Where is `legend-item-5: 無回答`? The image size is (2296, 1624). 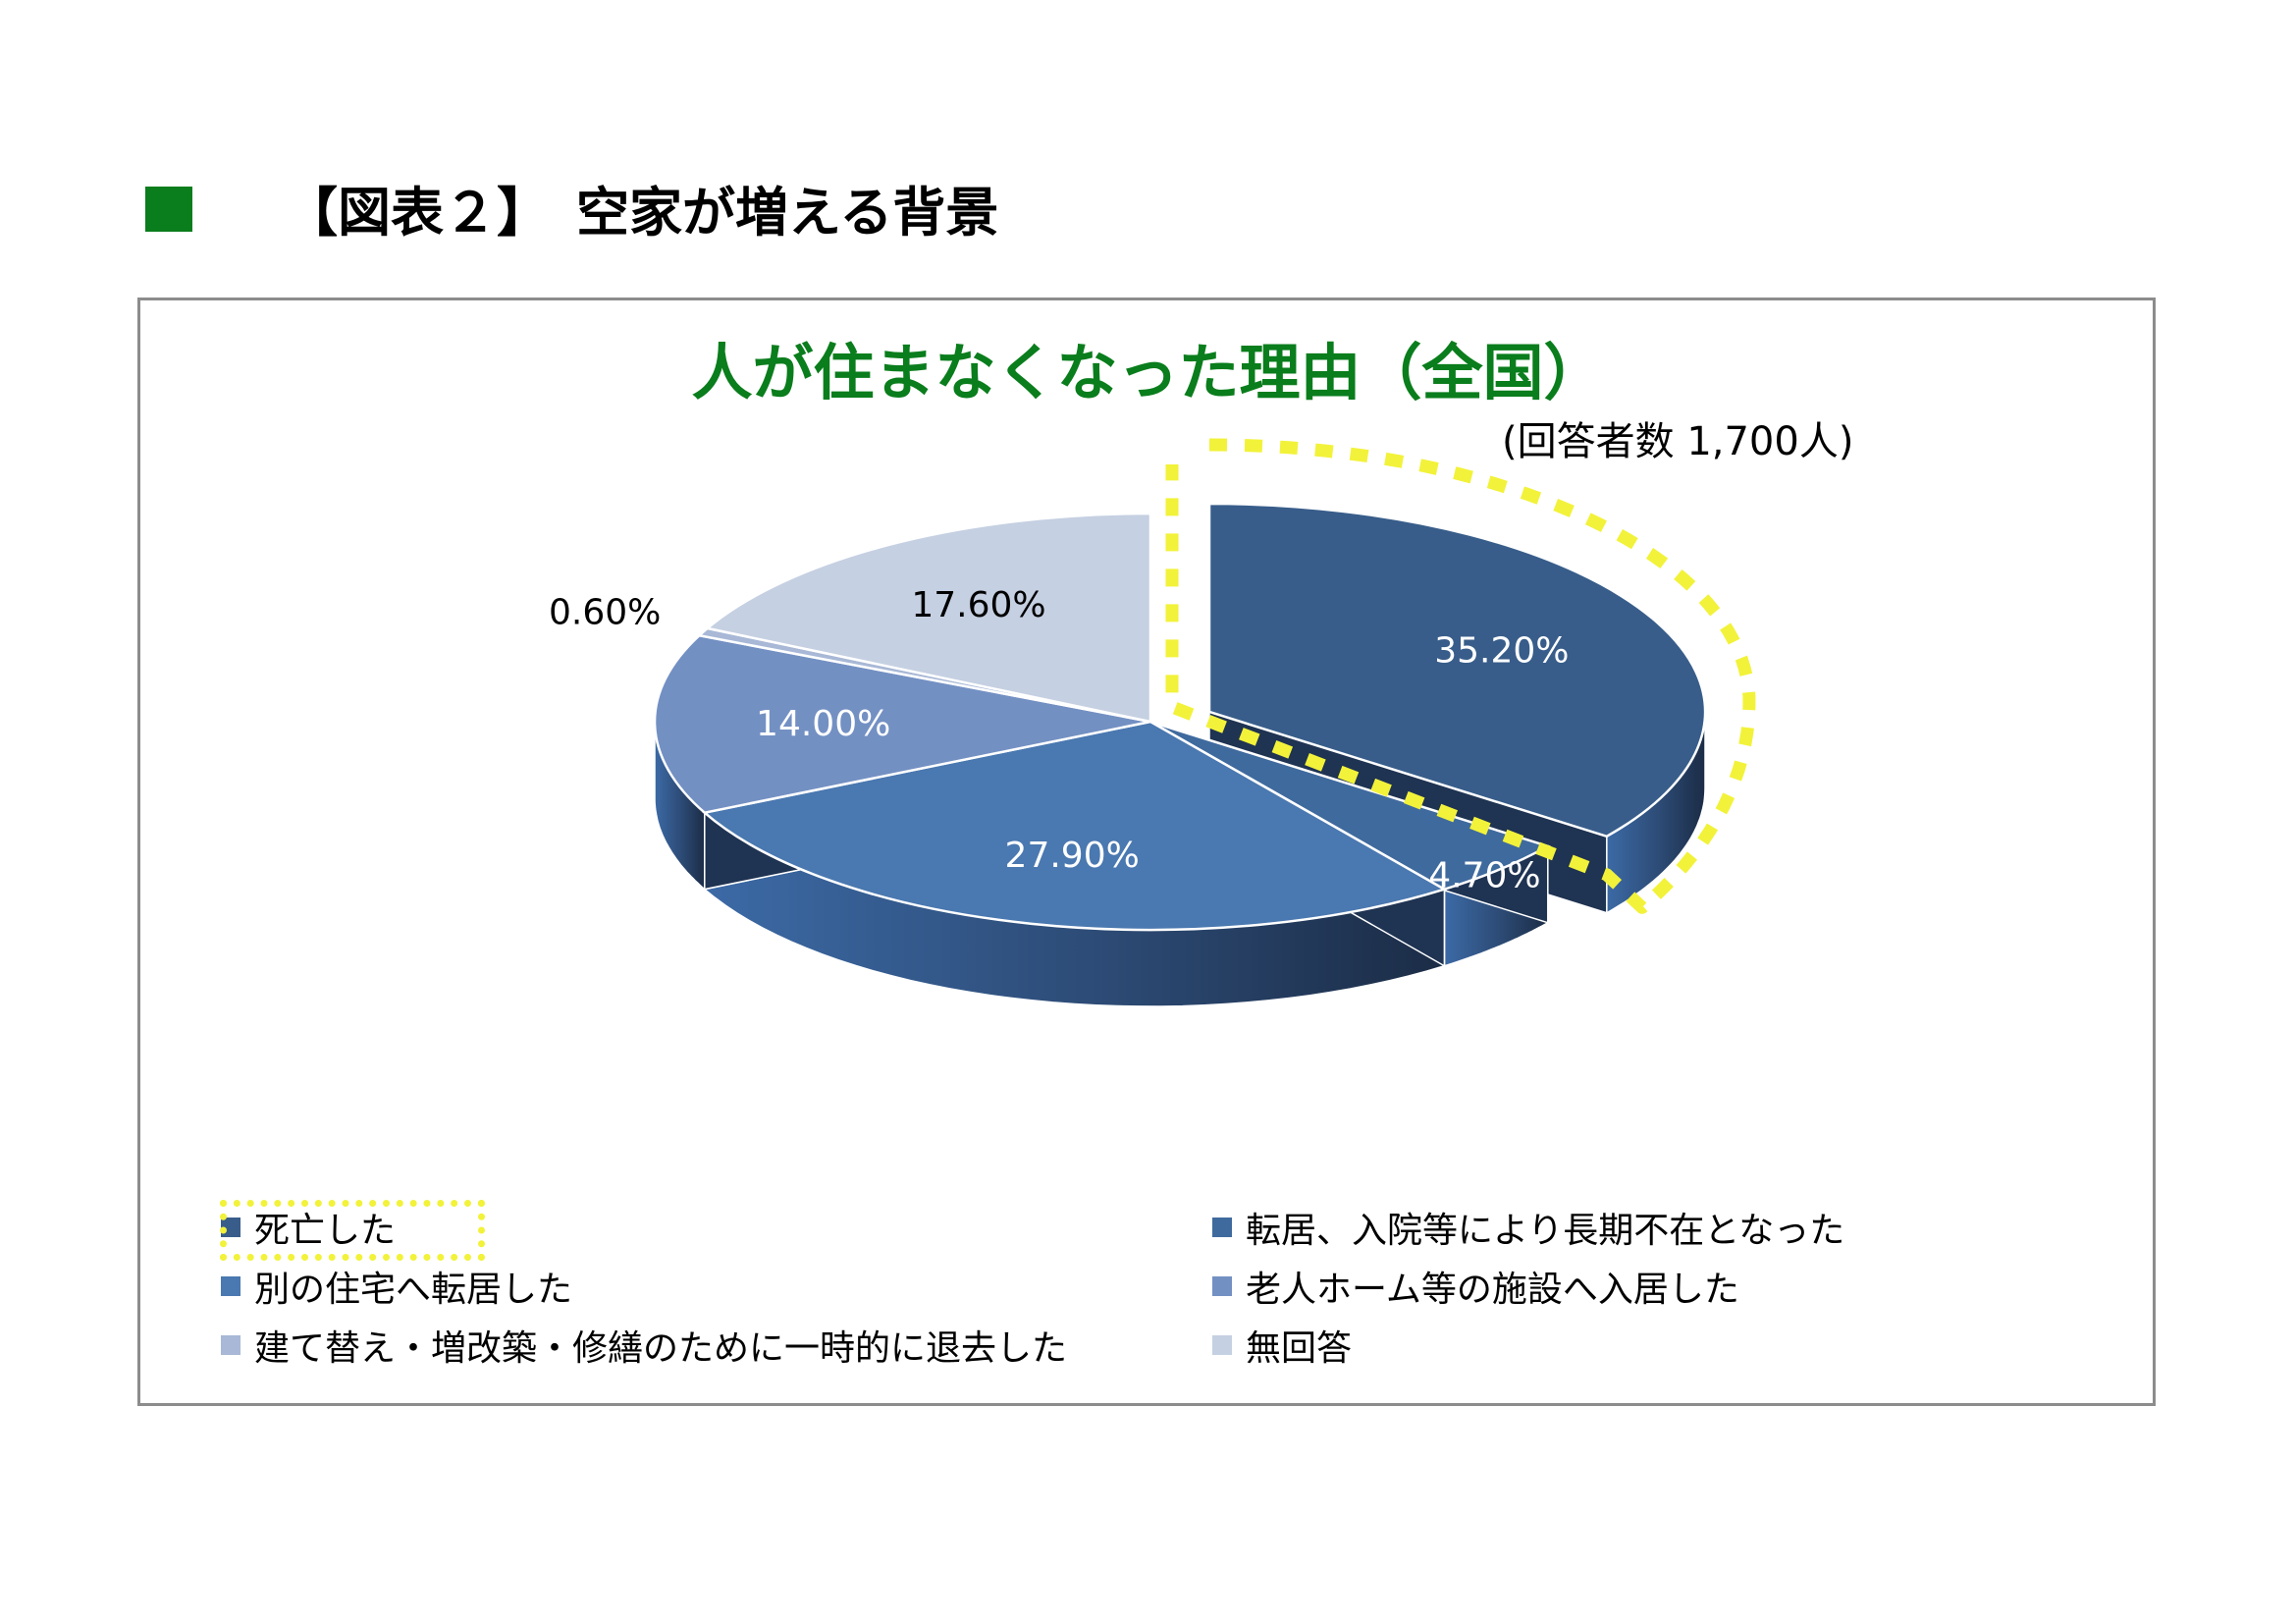 legend-item-5: 無回答 is located at coordinates (1282, 1345).